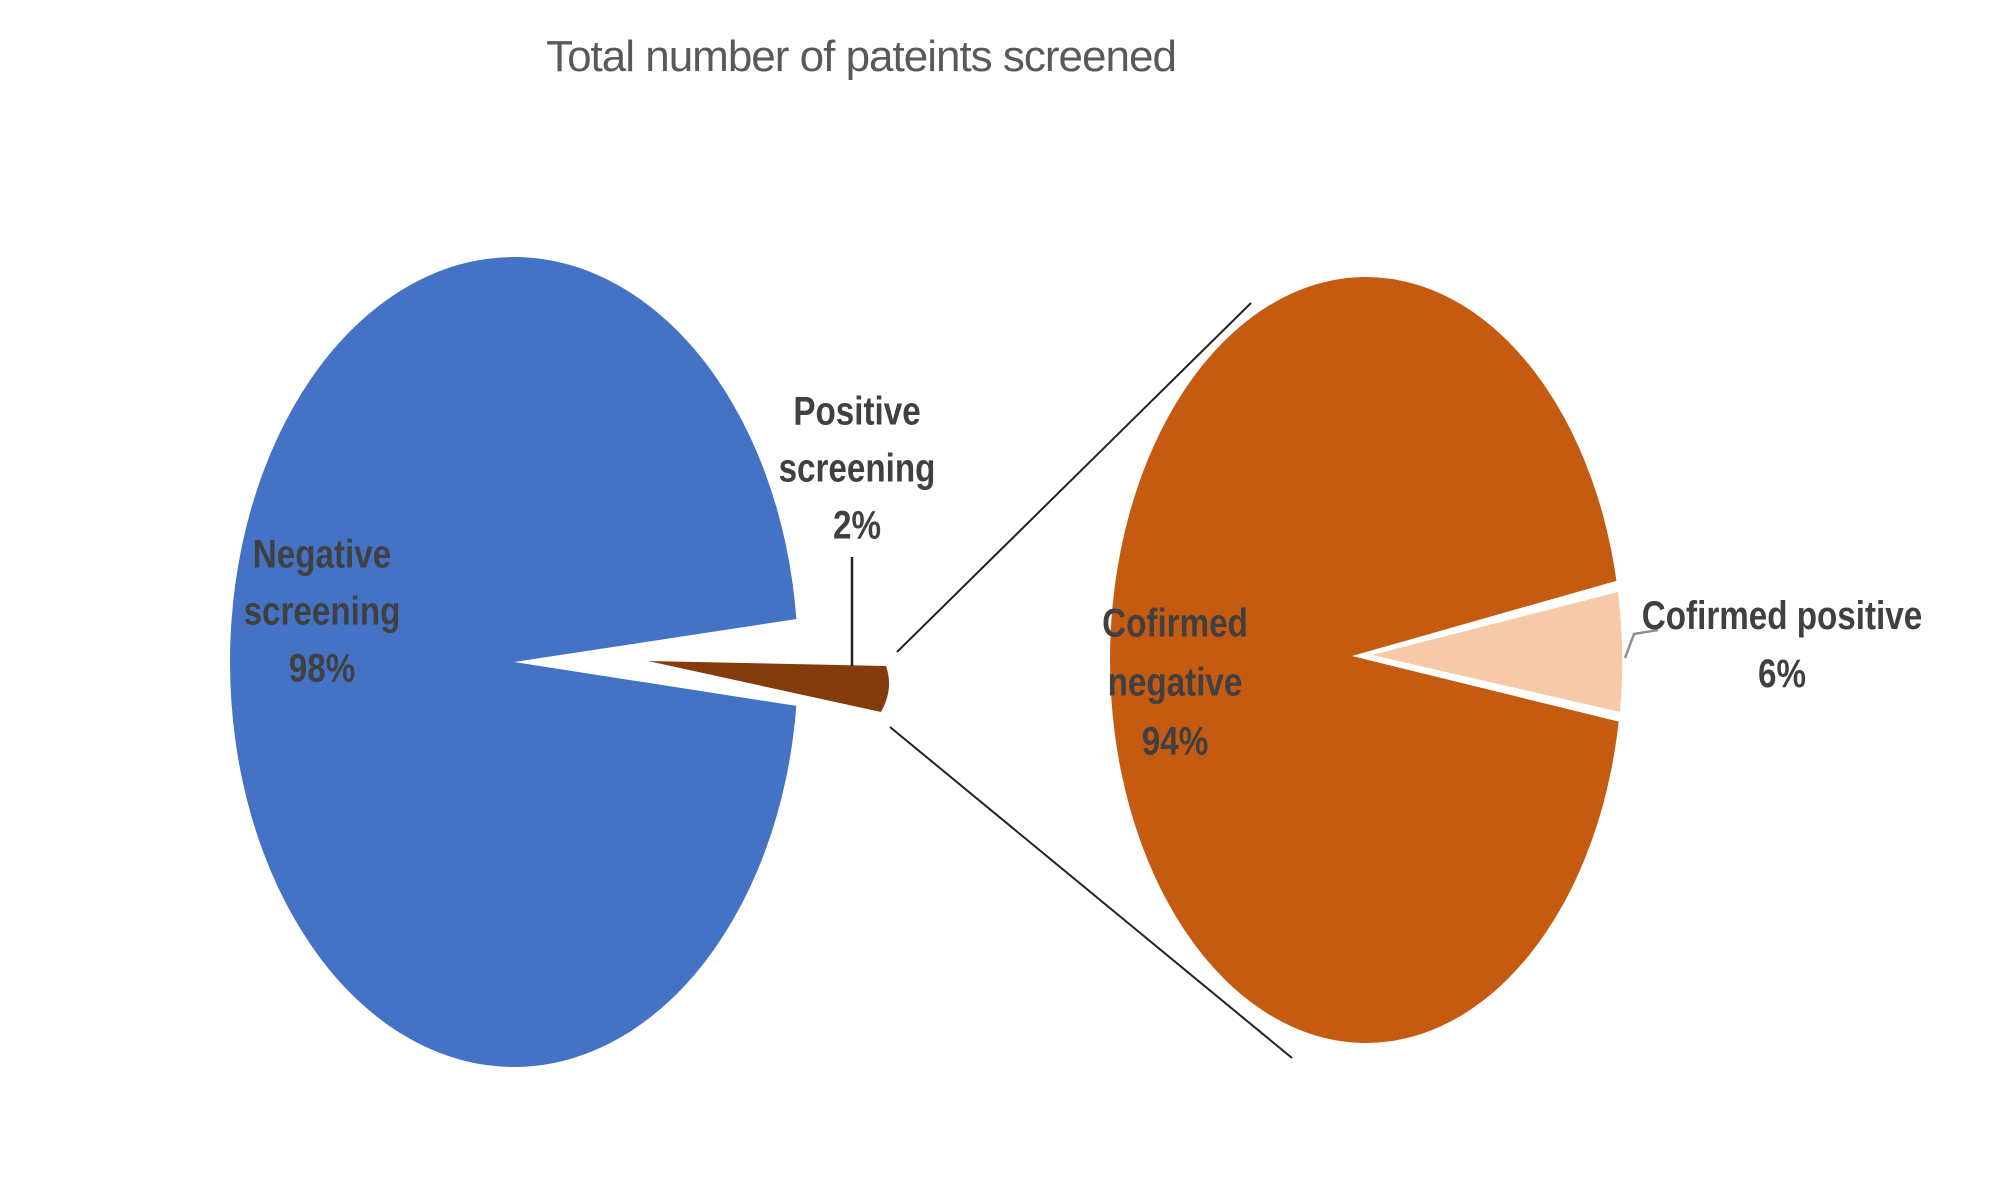  What do you see at coordinates (1175, 741) in the screenshot?
I see `data-label-percent: 94%` at bounding box center [1175, 741].